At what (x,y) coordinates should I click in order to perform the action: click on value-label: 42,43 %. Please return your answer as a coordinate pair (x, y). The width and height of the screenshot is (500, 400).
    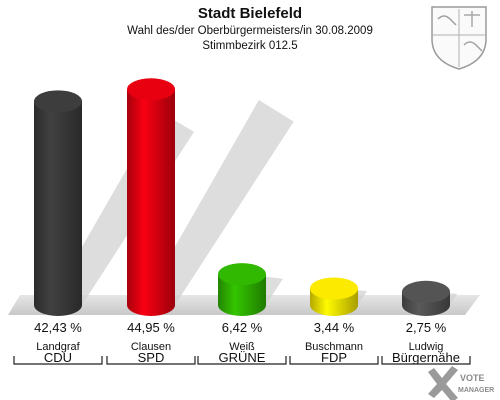
    Looking at the image, I should click on (58, 327).